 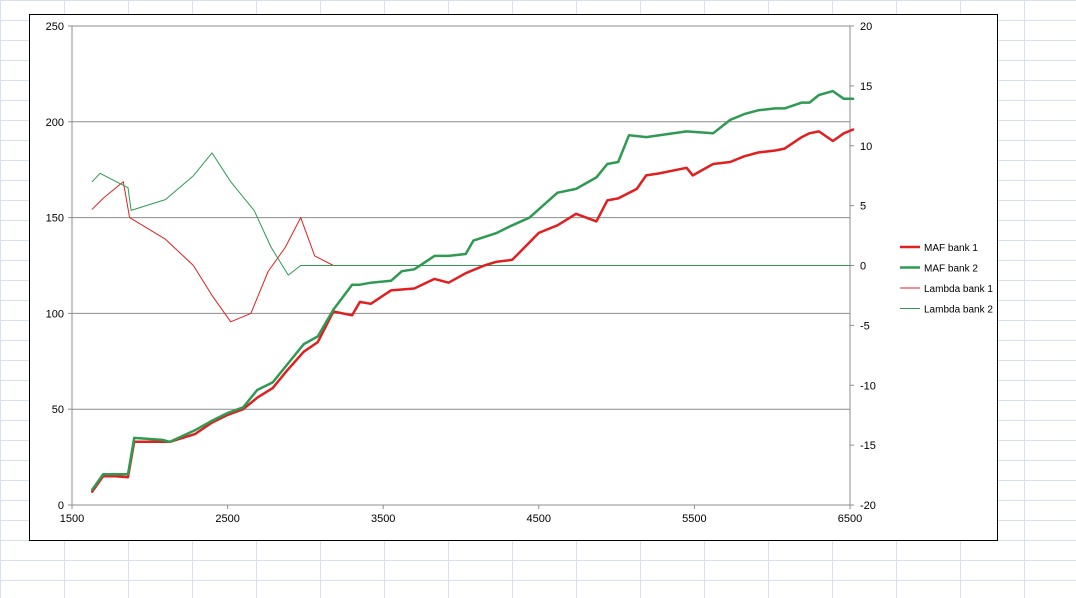 I want to click on legend-label: MAF bank 1, so click(x=951, y=248).